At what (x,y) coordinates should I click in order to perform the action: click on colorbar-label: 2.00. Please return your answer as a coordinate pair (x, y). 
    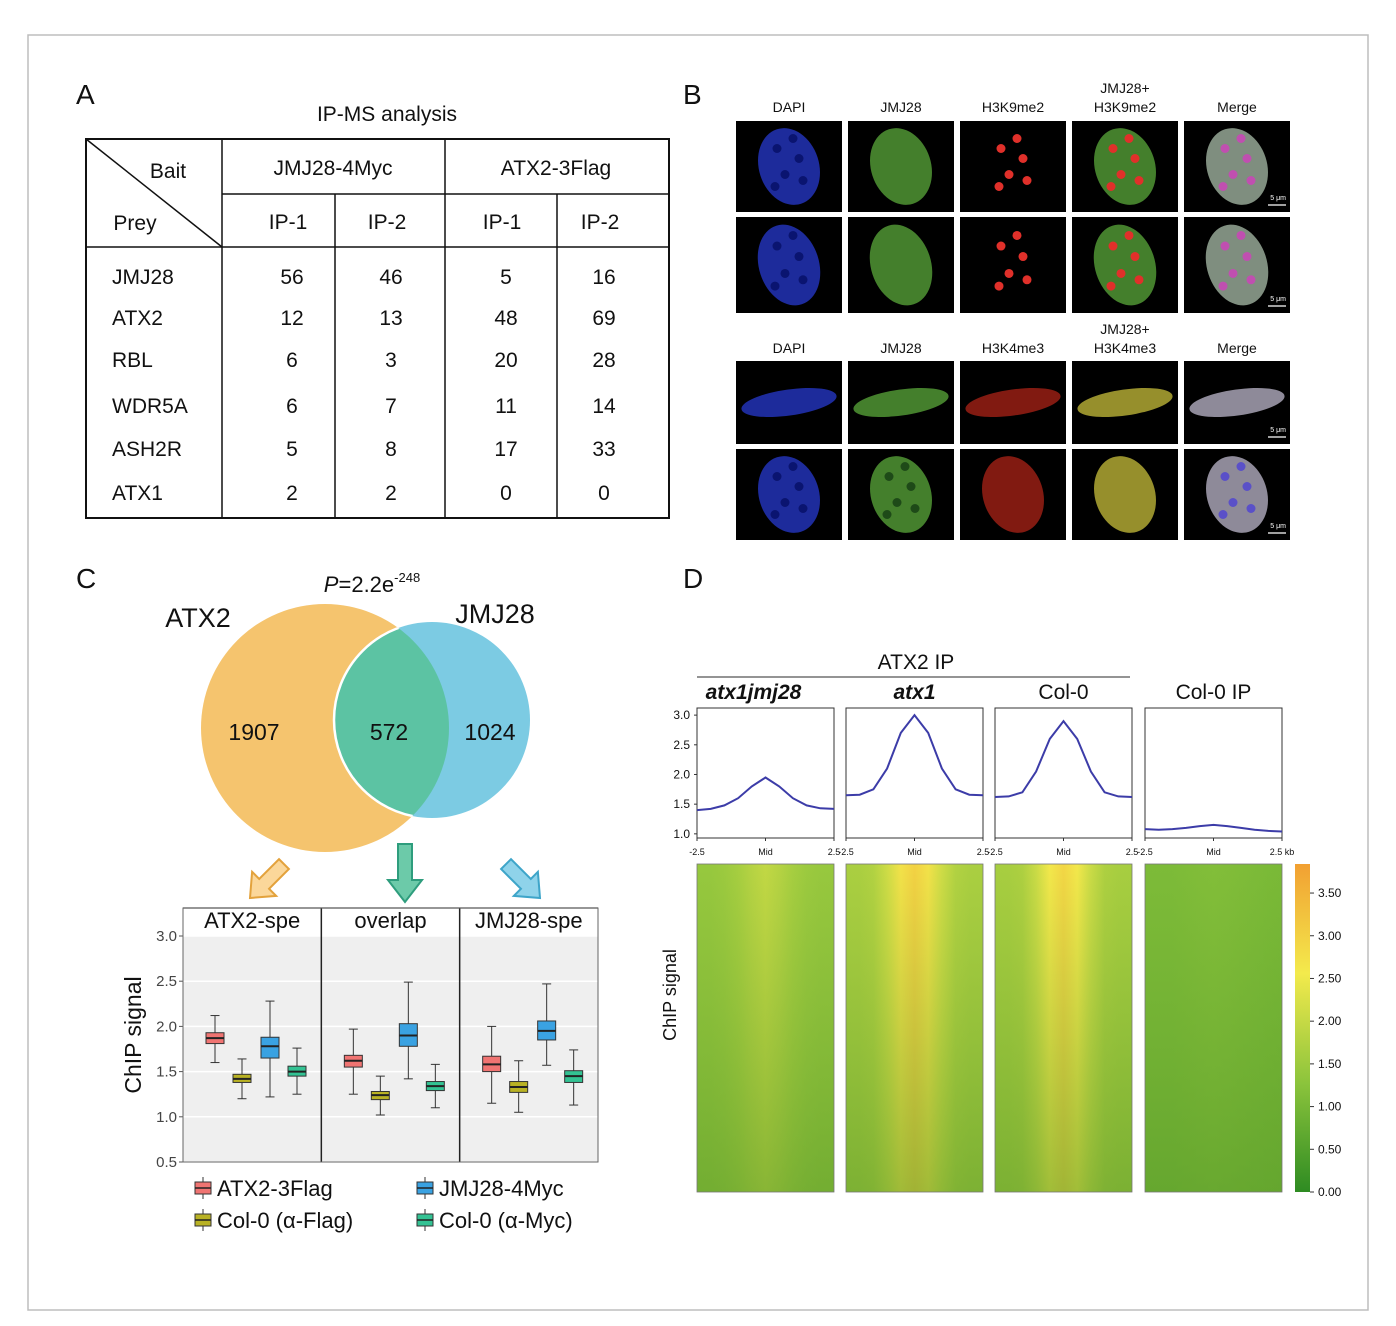
    Looking at the image, I should click on (1330, 1021).